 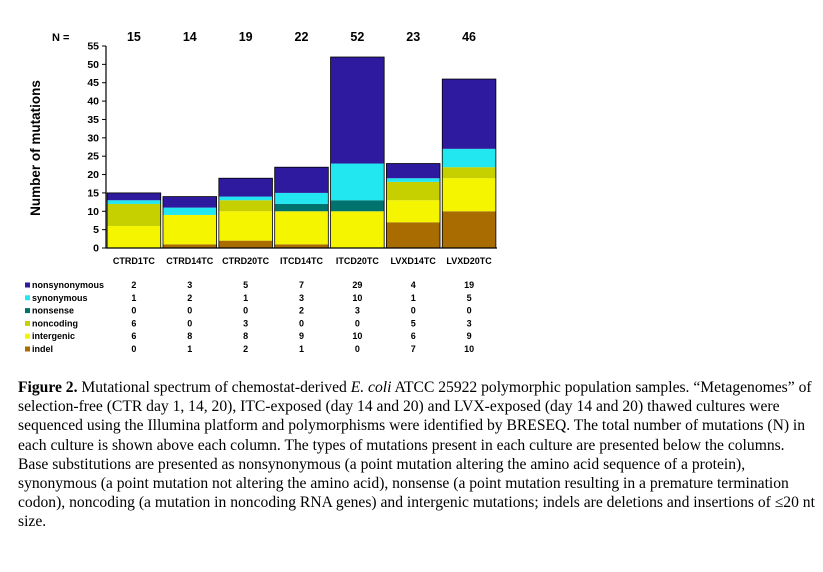 What do you see at coordinates (371, 387) in the screenshot?
I see `caption-italic: E. coli` at bounding box center [371, 387].